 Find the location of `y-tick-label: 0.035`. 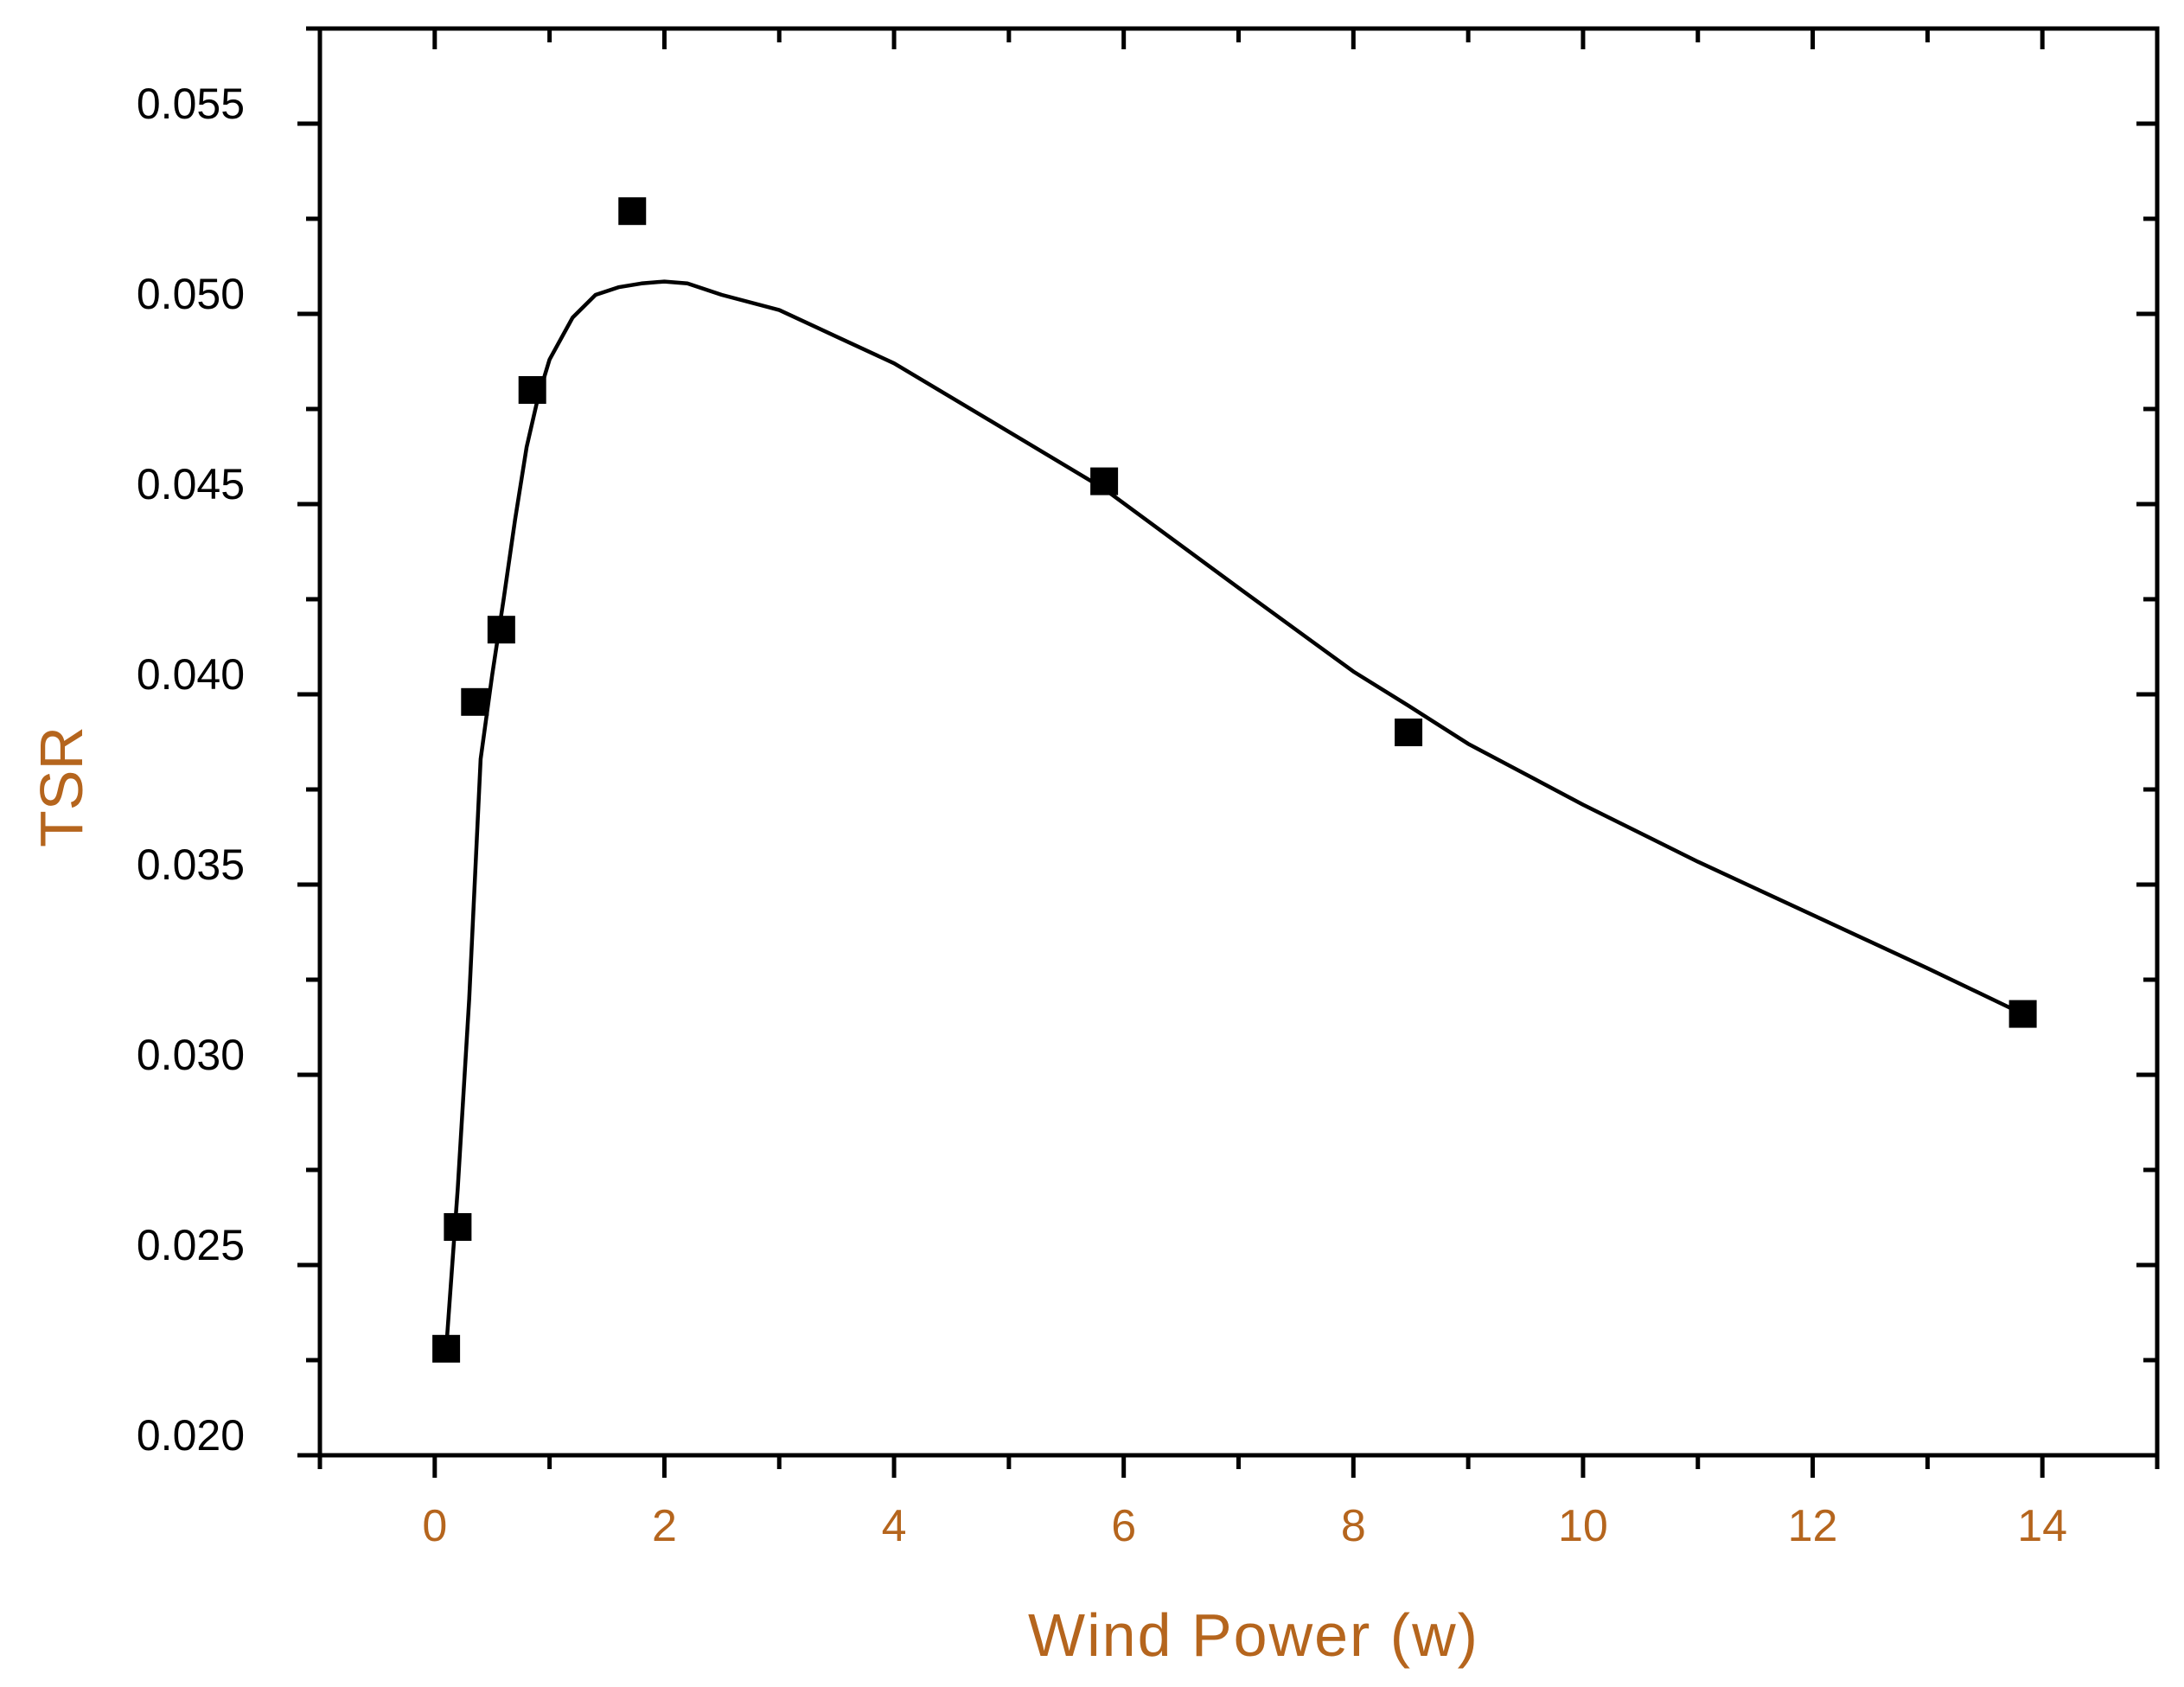

y-tick-label: 0.035 is located at coordinates (191, 865).